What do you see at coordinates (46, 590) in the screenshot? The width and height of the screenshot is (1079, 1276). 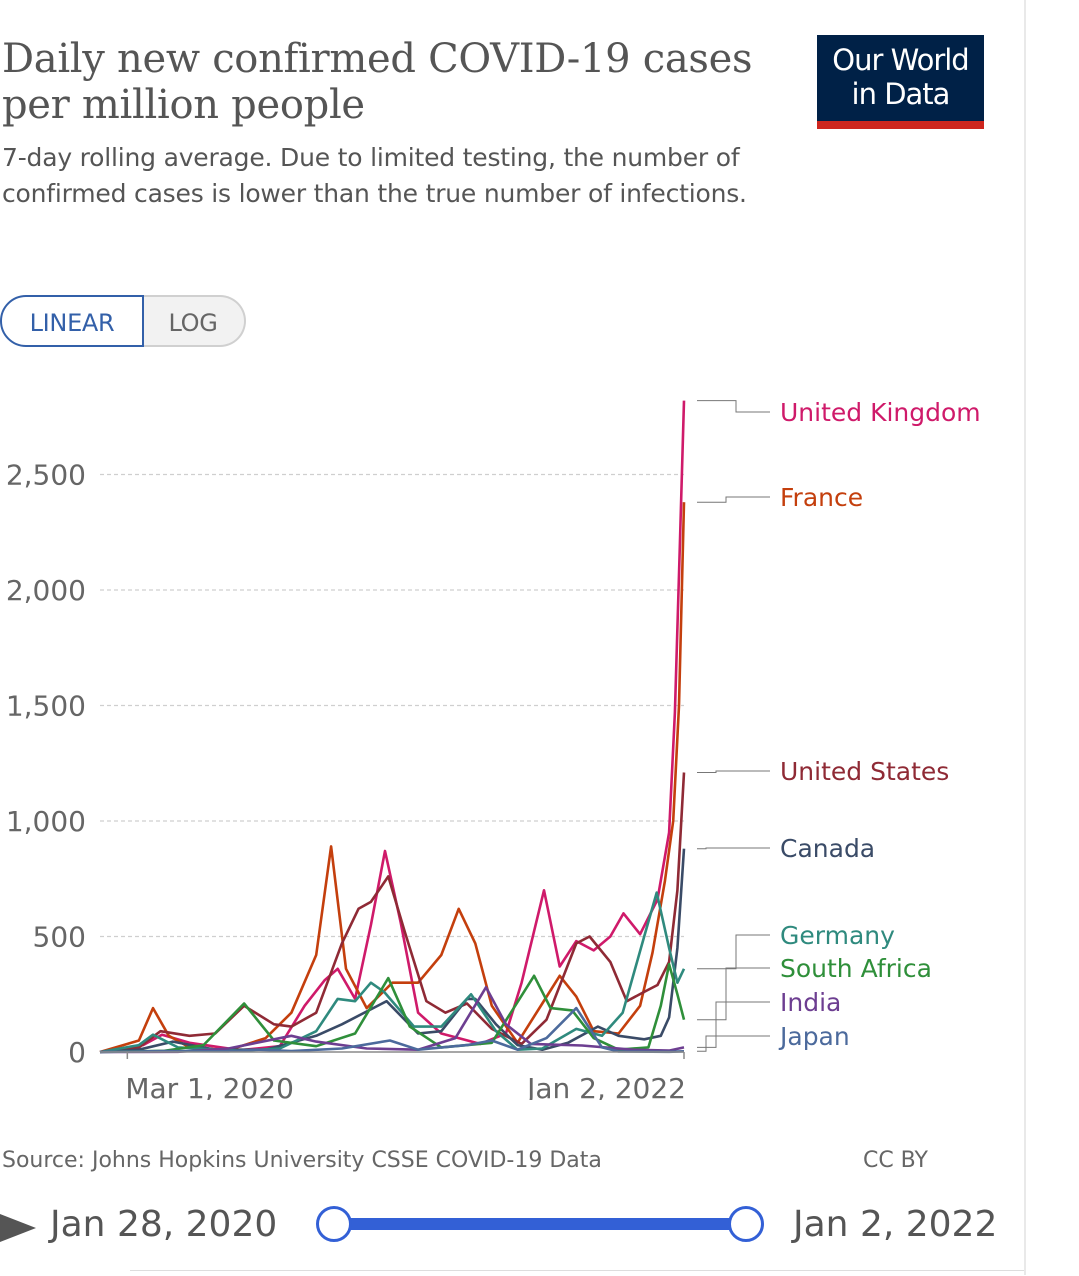 I see `y-tick-label: 2,000` at bounding box center [46, 590].